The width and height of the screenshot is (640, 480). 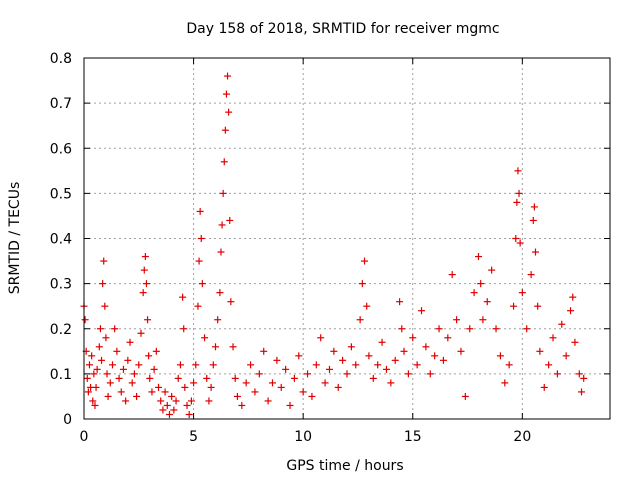 I want to click on x-tick-label: 20, so click(x=522, y=437).